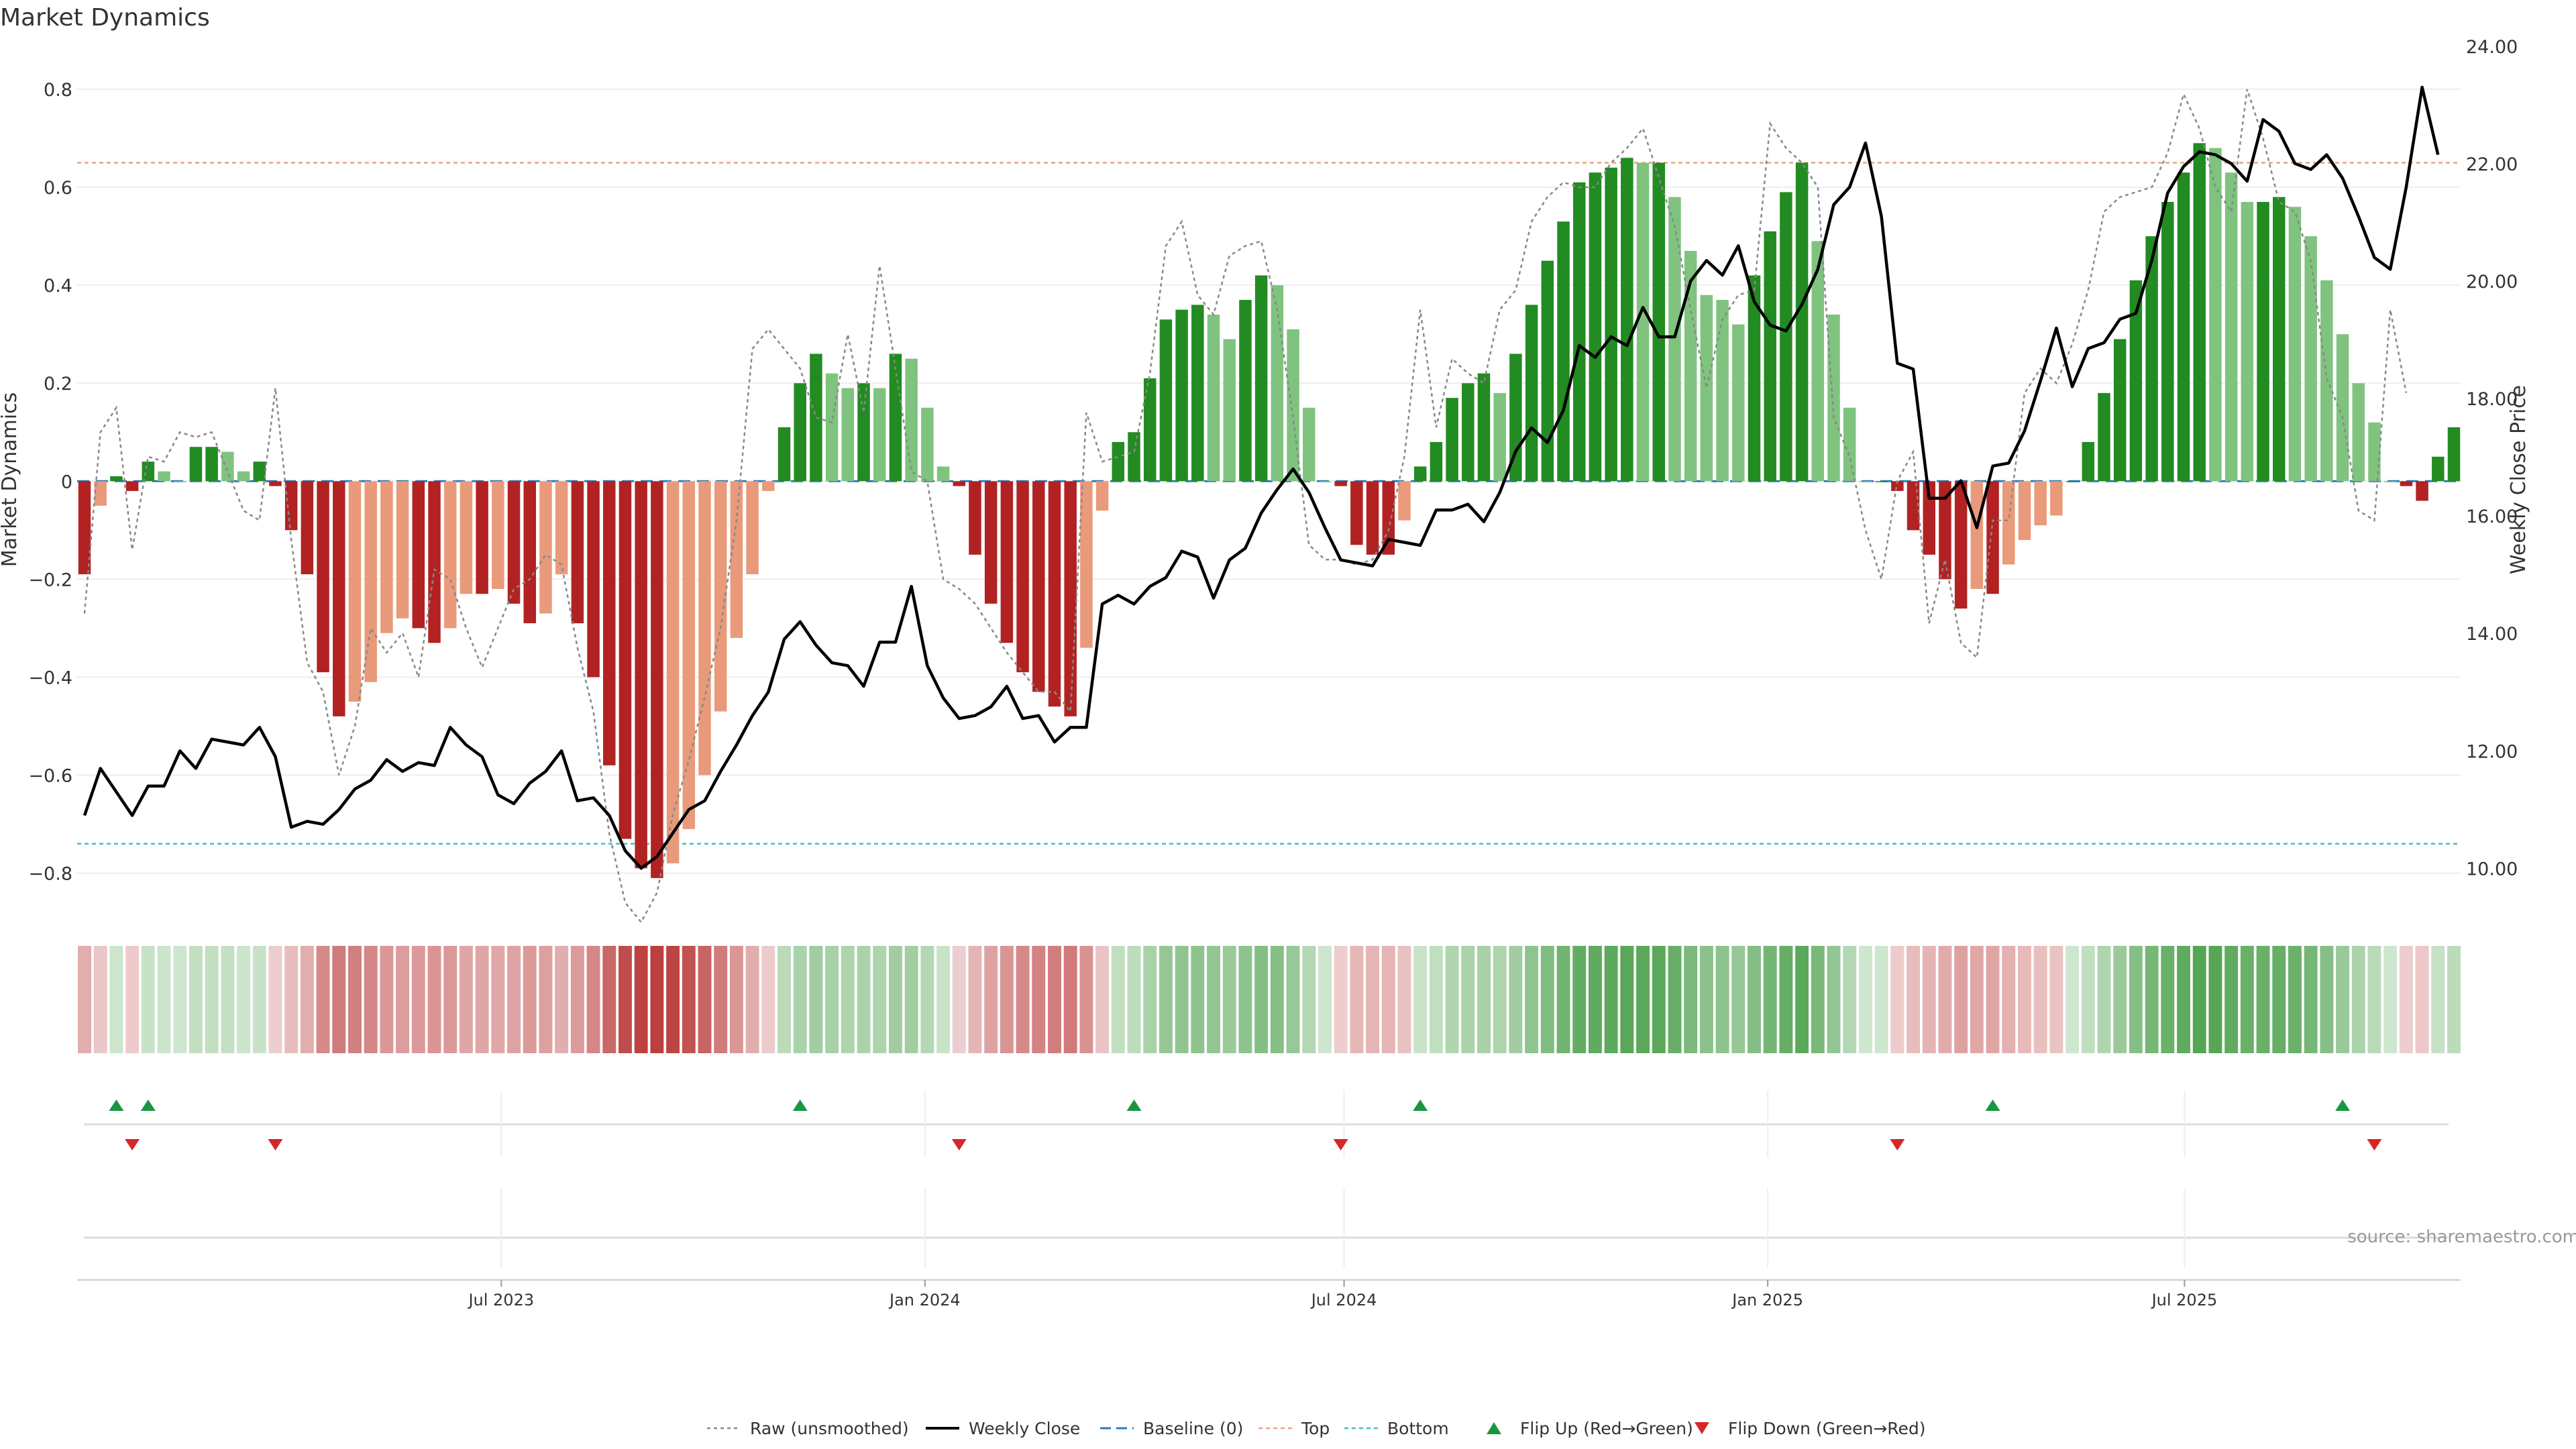 The height and width of the screenshot is (1449, 2576). I want to click on legend-label: Bottom, so click(1418, 1428).